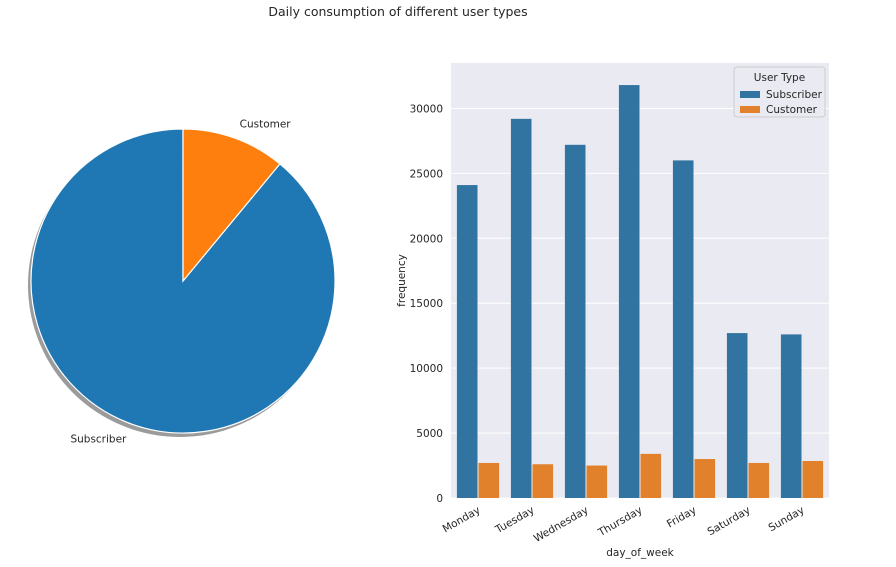 This screenshot has width=896, height=567. What do you see at coordinates (543, 481) in the screenshot?
I see `bar-customer-tuesday` at bounding box center [543, 481].